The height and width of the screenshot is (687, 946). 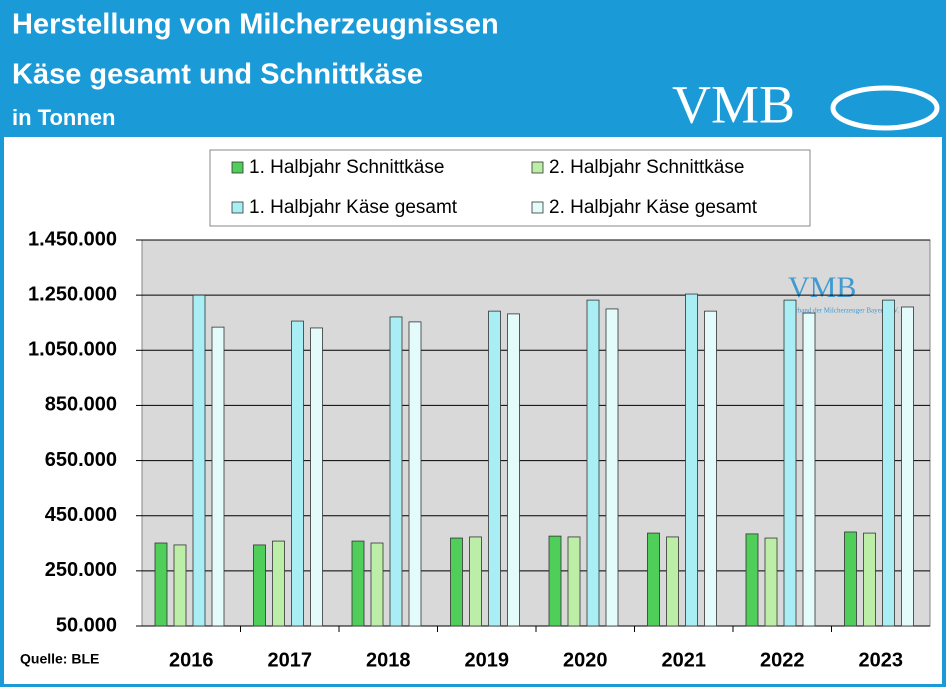 I want to click on logo: VMB, so click(x=733, y=104).